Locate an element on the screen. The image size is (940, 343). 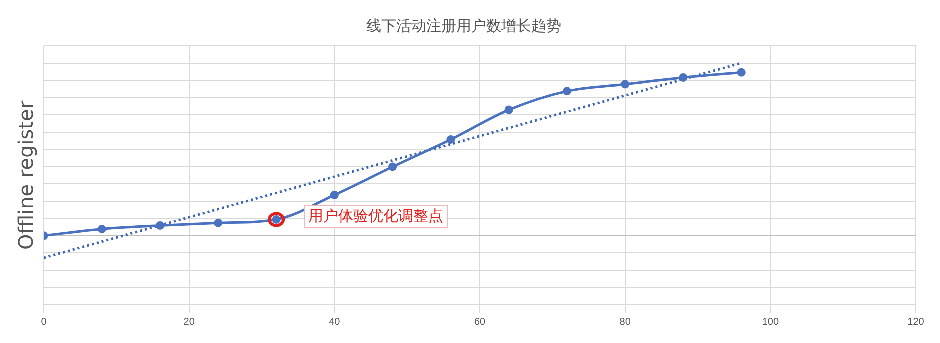
x-tick-label: 100 is located at coordinates (771, 322).